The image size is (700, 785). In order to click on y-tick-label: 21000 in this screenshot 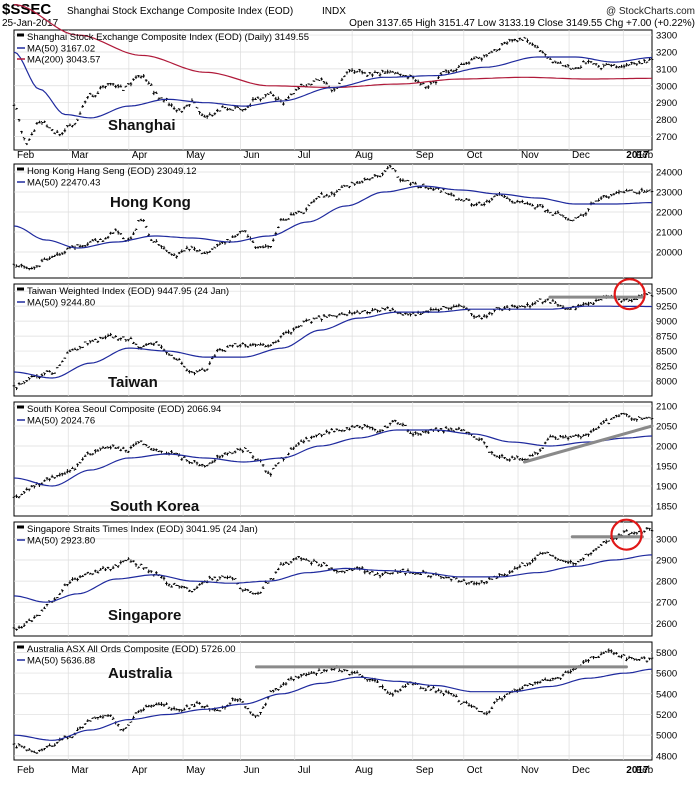, I will do `click(669, 233)`.